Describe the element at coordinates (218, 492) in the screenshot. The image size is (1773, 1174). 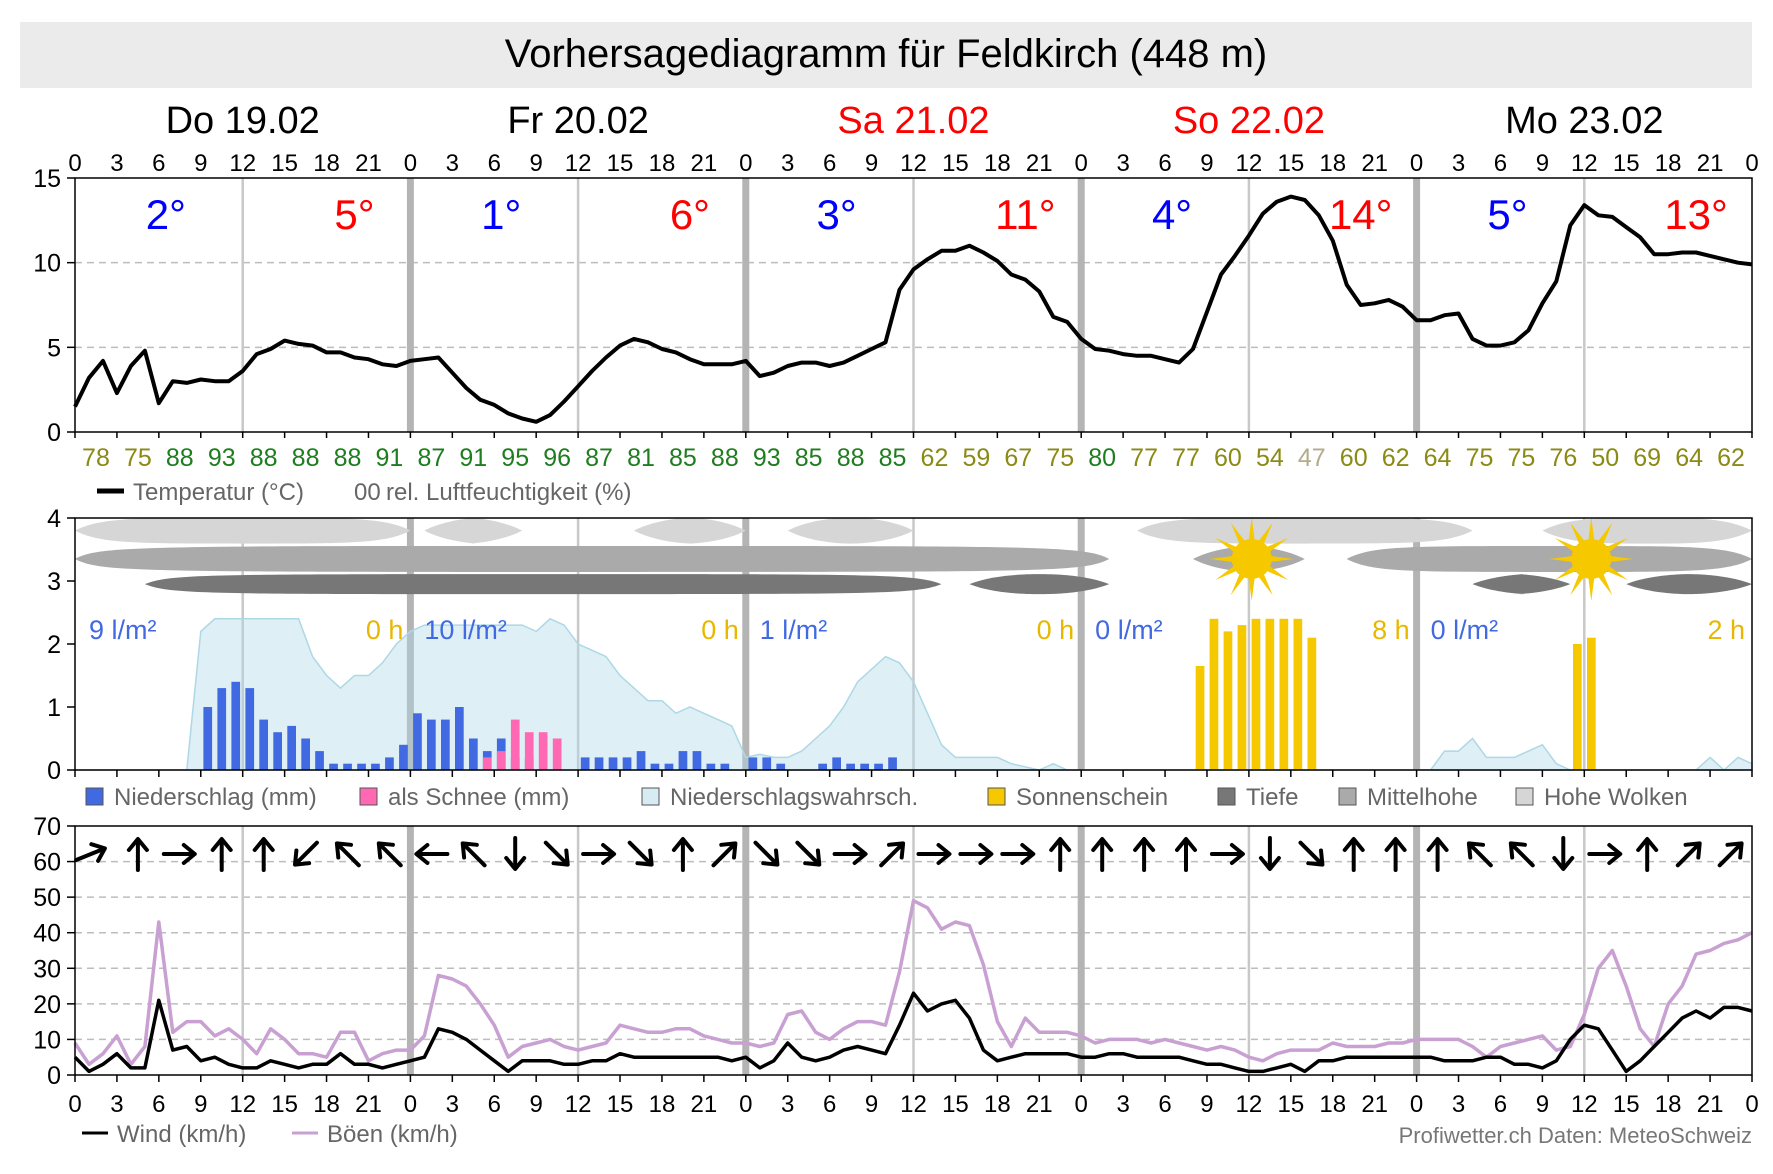
I see `legend-temperature-label: Temperatur (°C)` at that location.